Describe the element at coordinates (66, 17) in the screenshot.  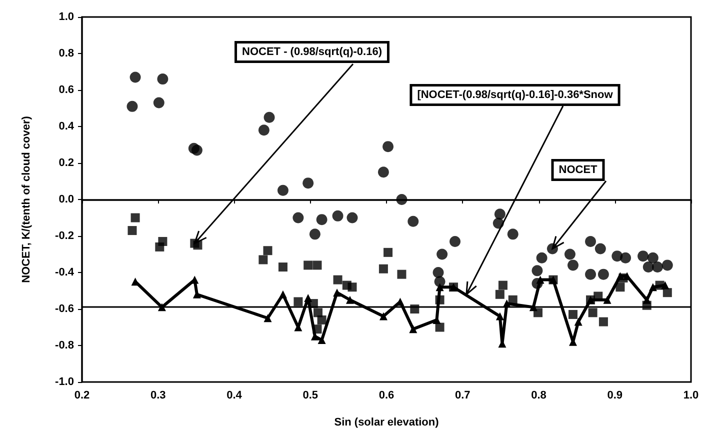
I see `y-tick-label: 1.0` at that location.